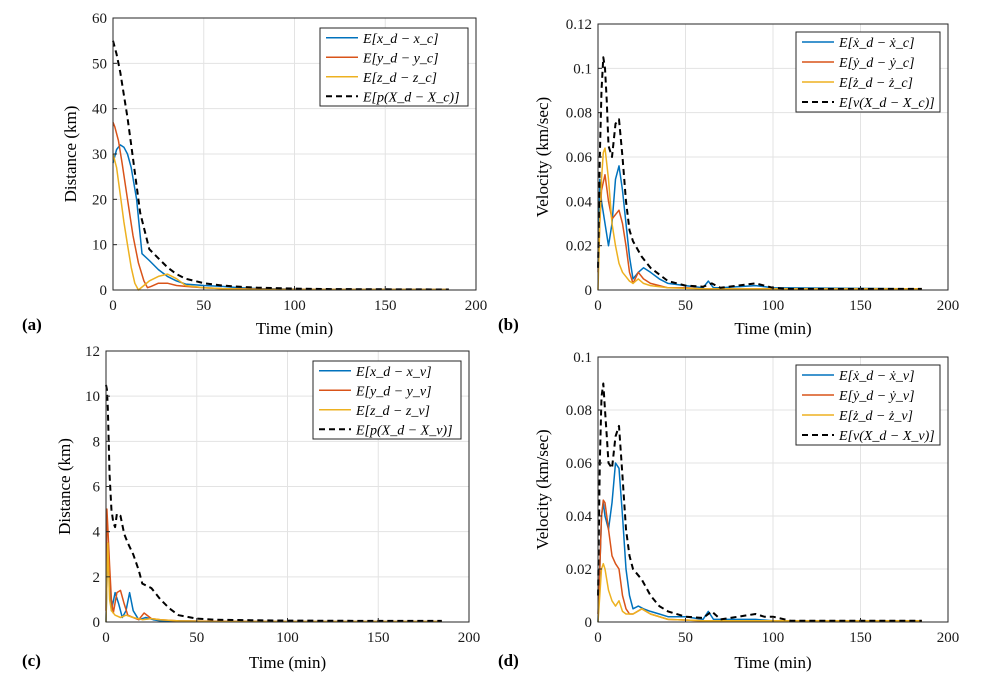 Image resolution: width=991 pixels, height=685 pixels. What do you see at coordinates (97, 488) in the screenshot?
I see `y-tick-label: 6` at bounding box center [97, 488].